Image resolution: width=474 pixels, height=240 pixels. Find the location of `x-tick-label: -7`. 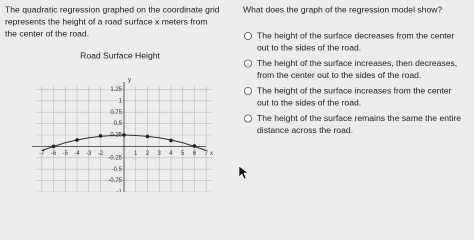

x-tick-label: -7 is located at coordinates (42, 154).